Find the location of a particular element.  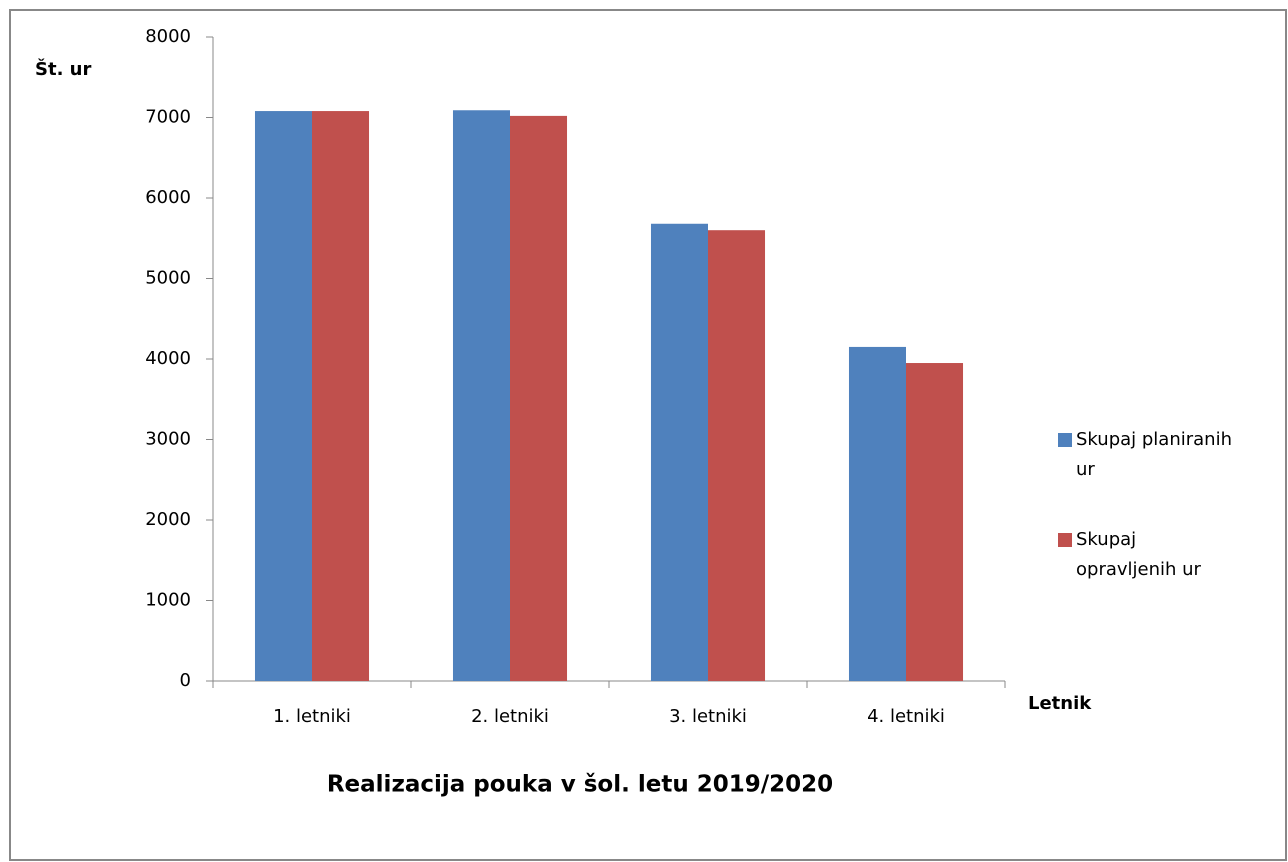

y-tick-label: 8000 is located at coordinates (168, 36).